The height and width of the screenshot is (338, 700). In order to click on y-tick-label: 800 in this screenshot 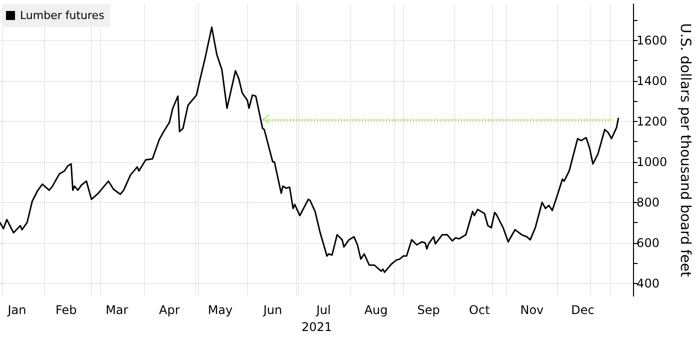, I will do `click(648, 202)`.